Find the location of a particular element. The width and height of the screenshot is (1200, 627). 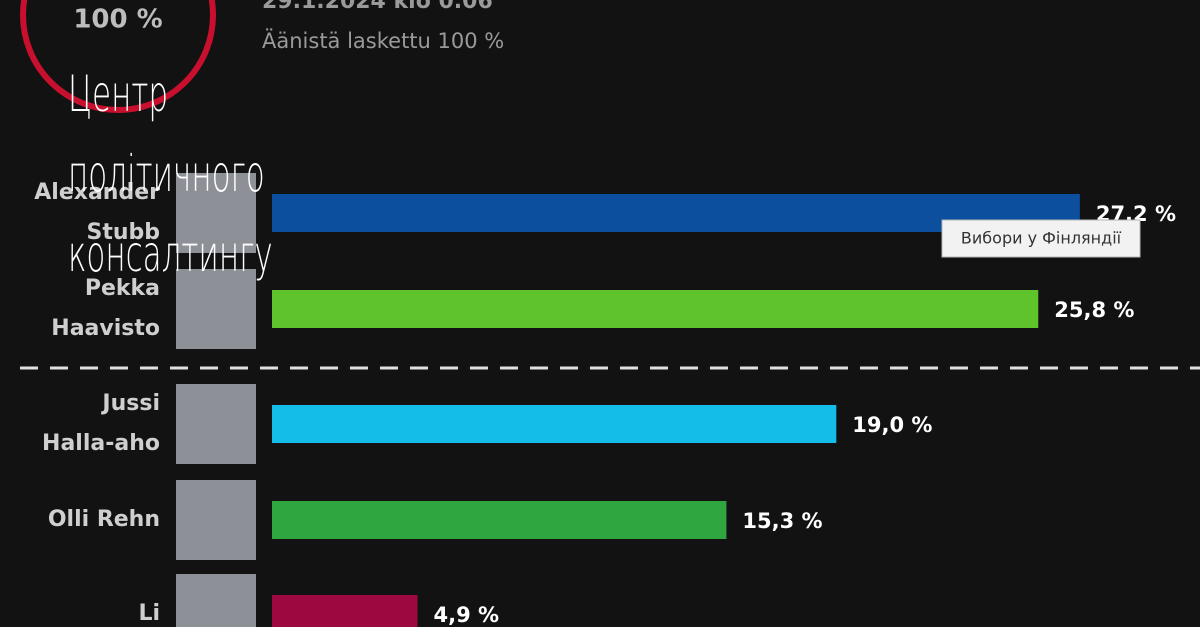

candidate-name: Li is located at coordinates (149, 613).